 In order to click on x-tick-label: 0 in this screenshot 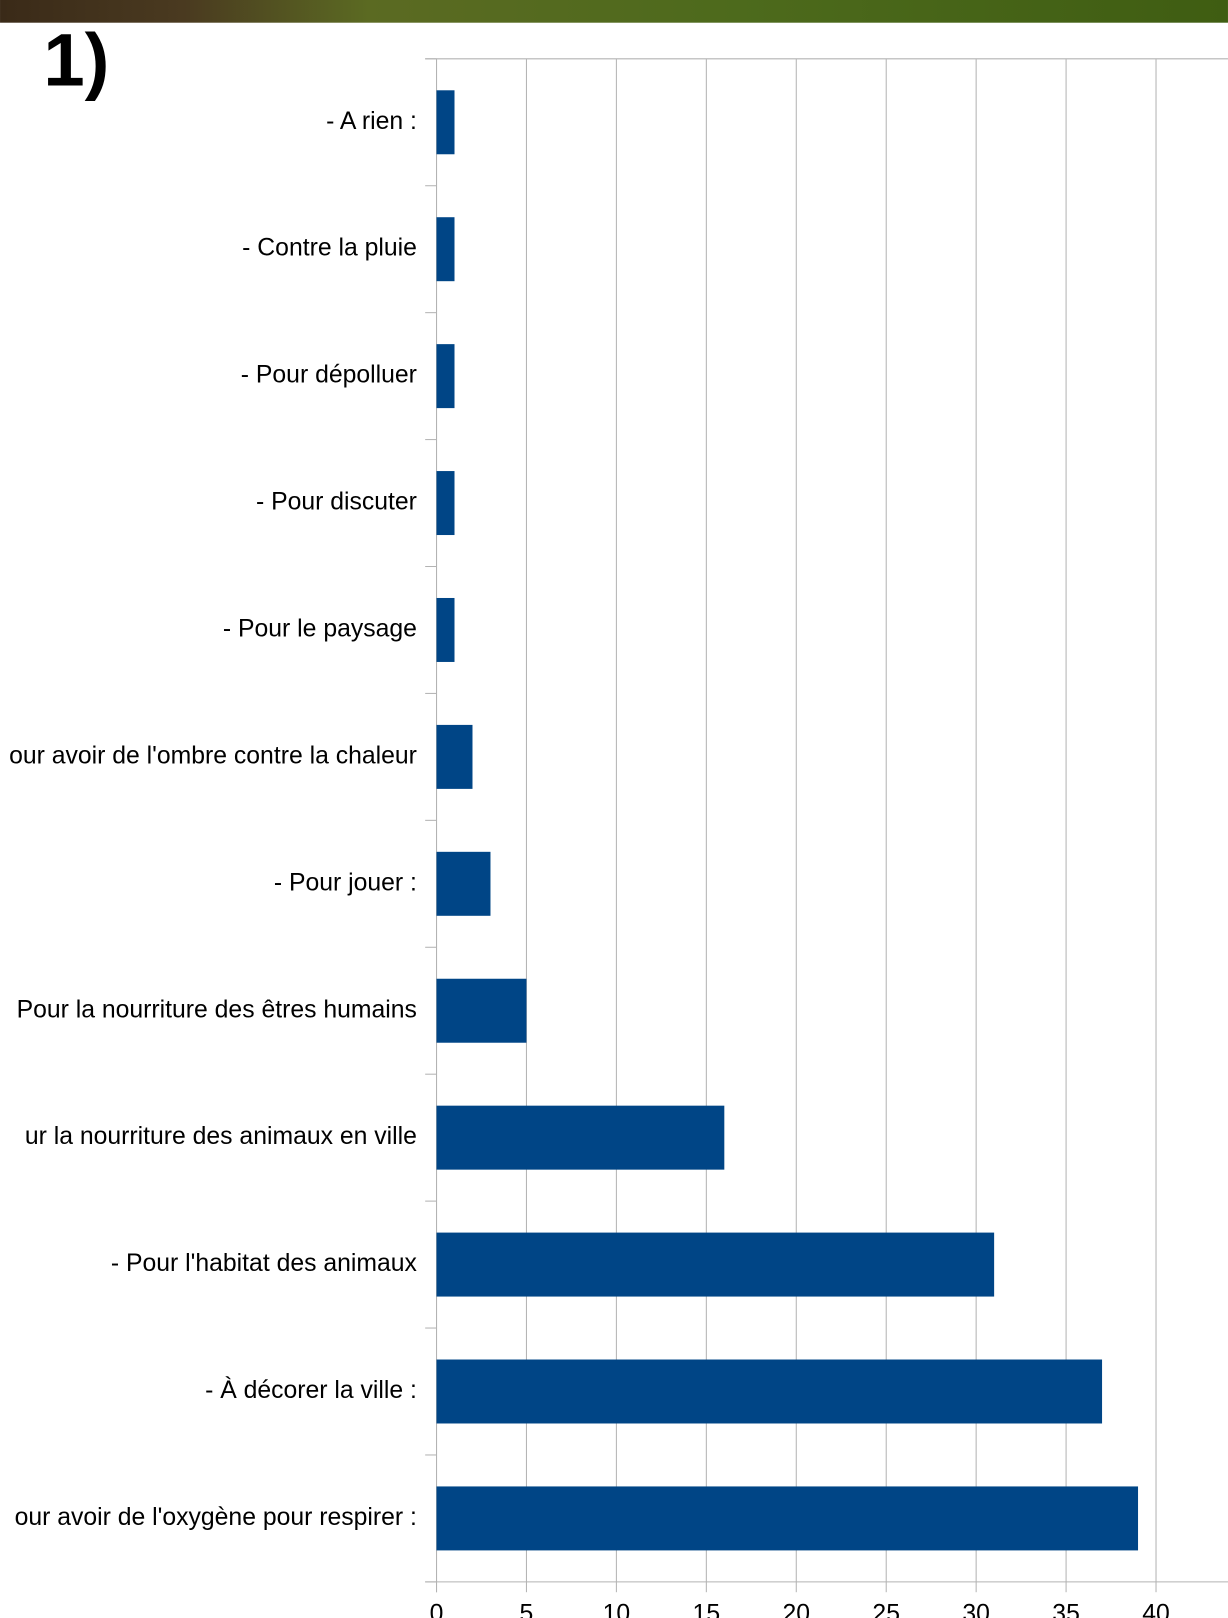, I will do `click(437, 1609)`.